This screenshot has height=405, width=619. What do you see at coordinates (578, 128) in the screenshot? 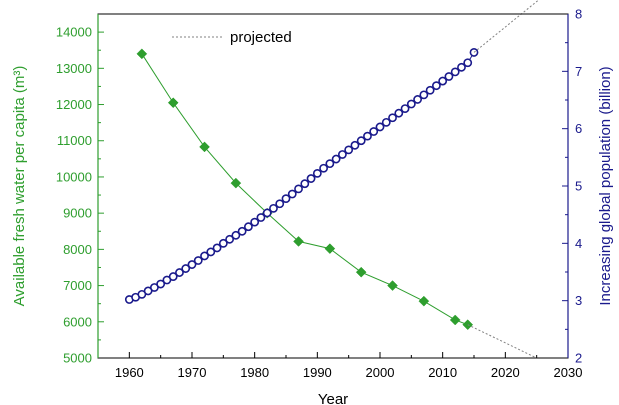
I see `right-y-tick-label: 6` at bounding box center [578, 128].